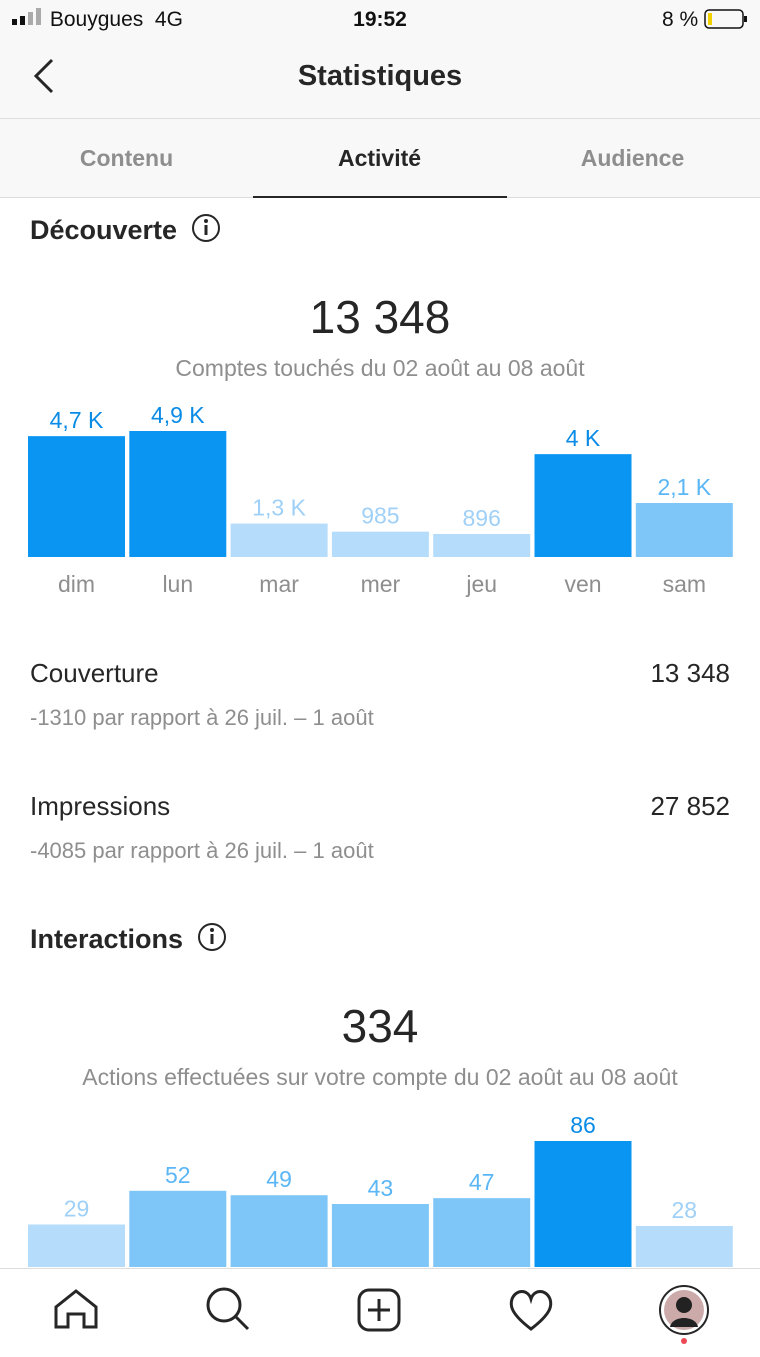  I want to click on category-label: ven, so click(582, 584).